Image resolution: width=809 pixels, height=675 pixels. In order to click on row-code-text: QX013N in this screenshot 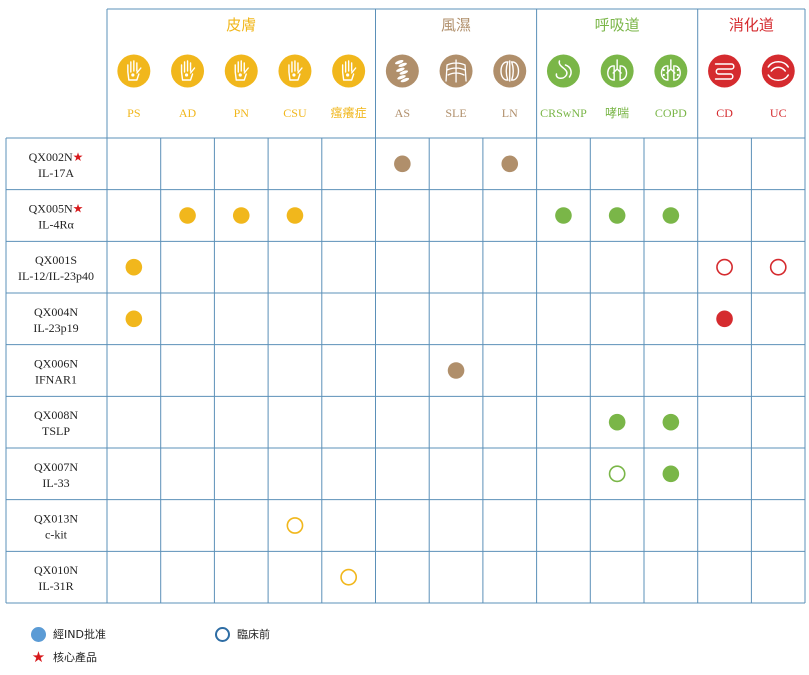, I will do `click(56, 519)`.